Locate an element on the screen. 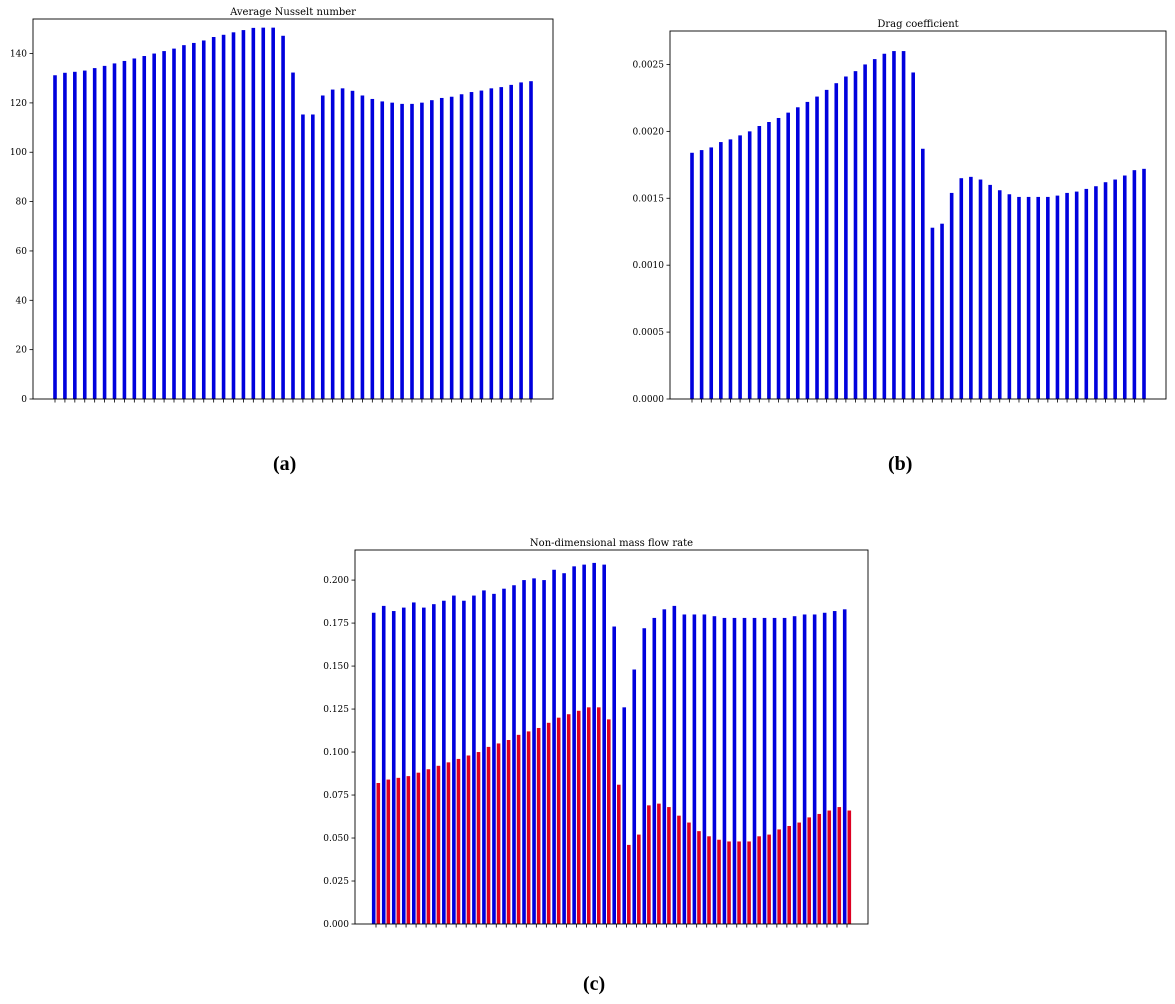  y-tick-label: 0.0025 is located at coordinates (649, 65).